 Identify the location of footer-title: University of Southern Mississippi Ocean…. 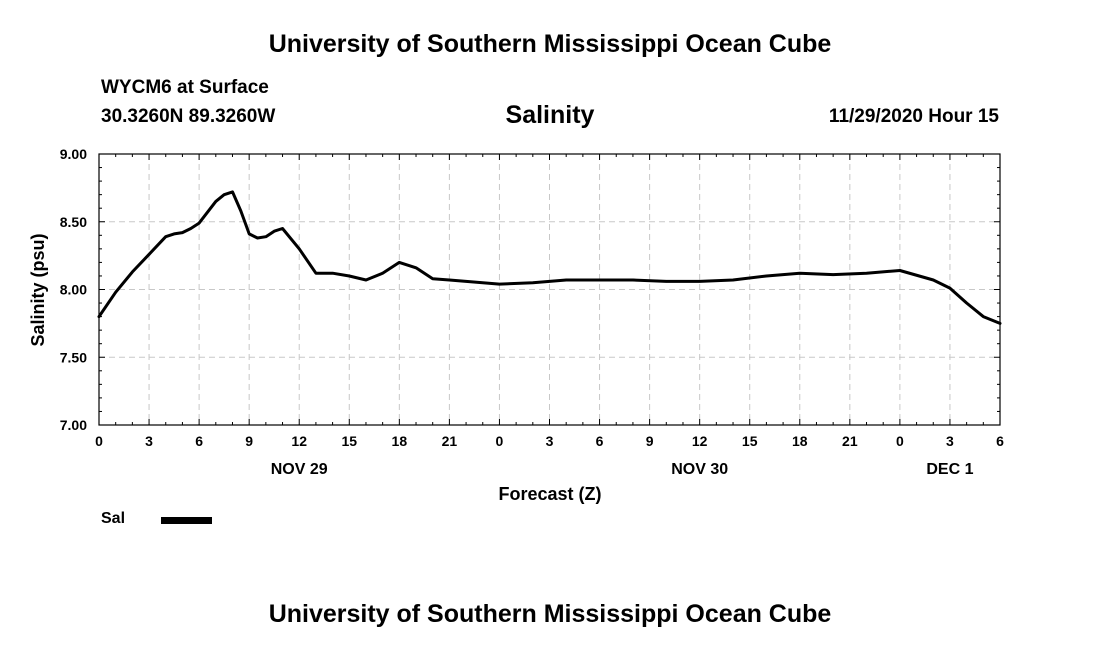
(550, 614).